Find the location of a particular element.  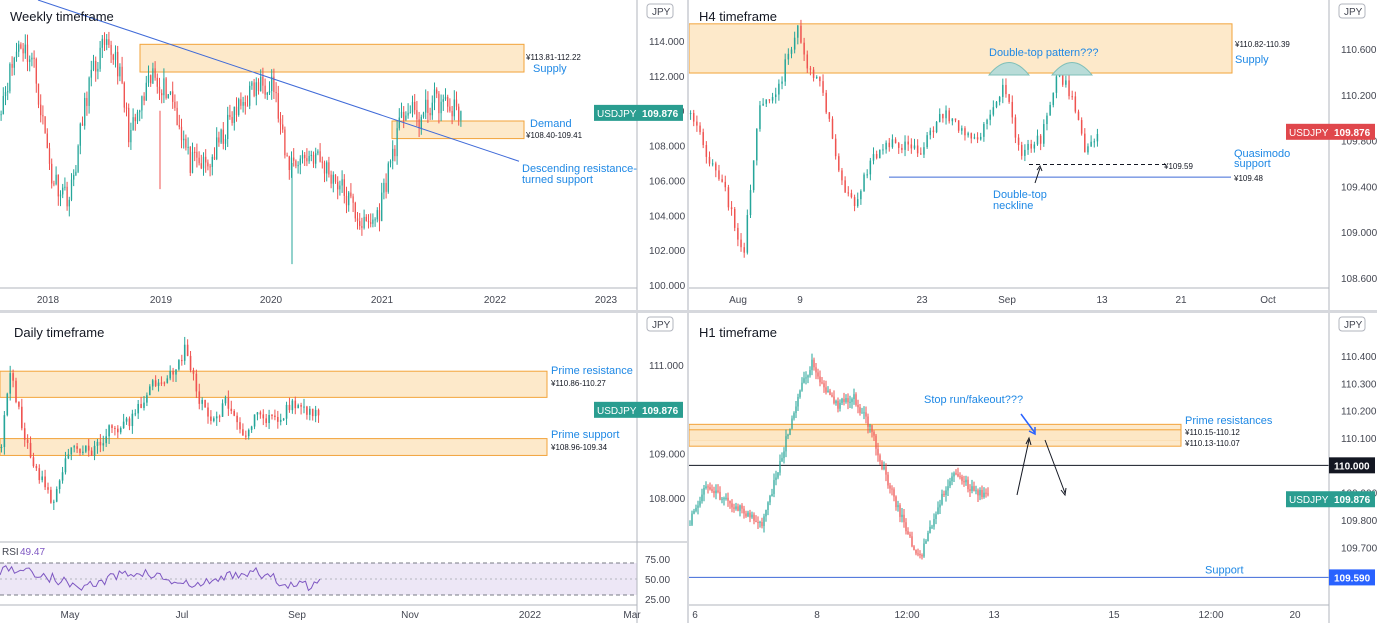

weekly-symbol-tag is located at coordinates (615, 112).